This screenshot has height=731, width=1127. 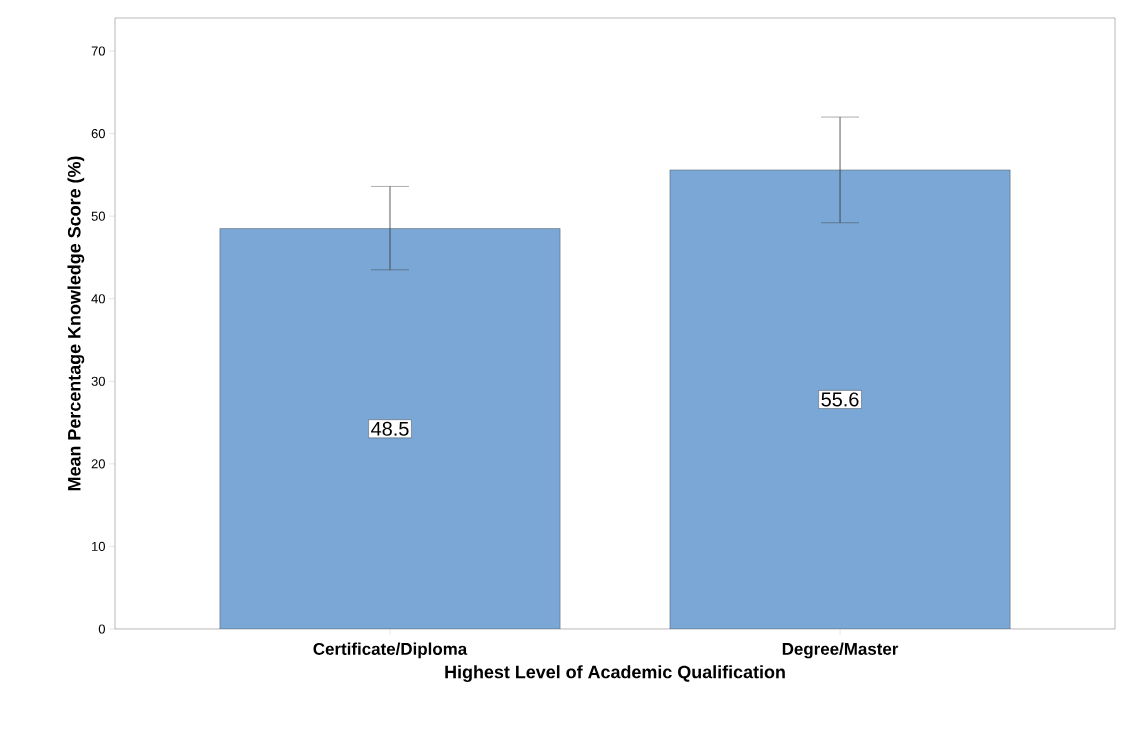 I want to click on x-axis-title: Highest Level of Academic Qualification, so click(x=615, y=673).